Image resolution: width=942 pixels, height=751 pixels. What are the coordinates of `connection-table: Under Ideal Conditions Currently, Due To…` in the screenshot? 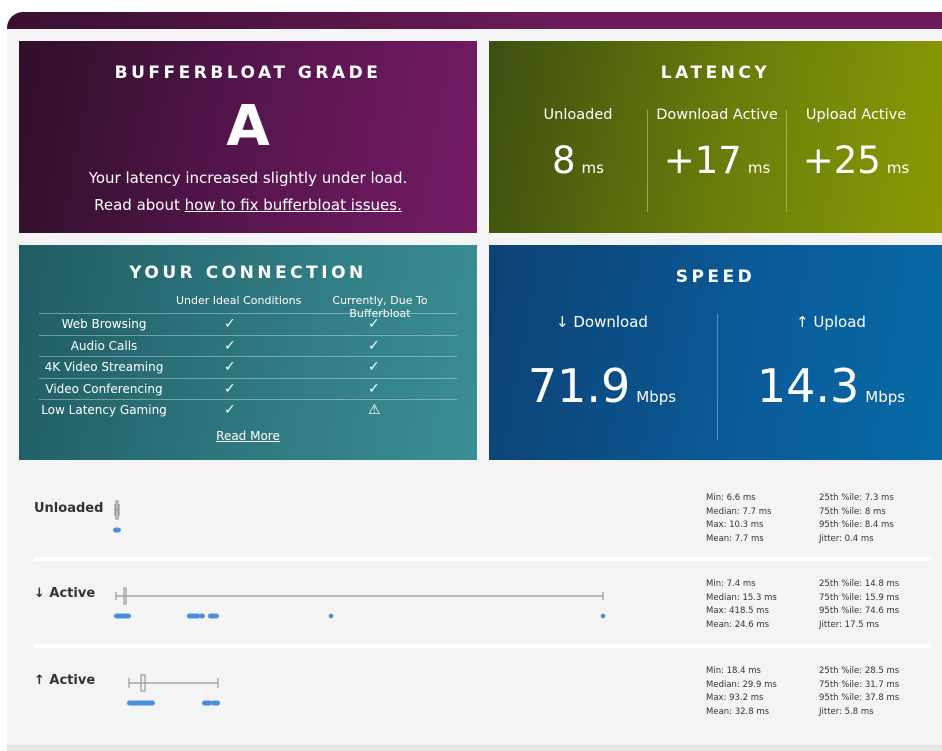 It's located at (248, 357).